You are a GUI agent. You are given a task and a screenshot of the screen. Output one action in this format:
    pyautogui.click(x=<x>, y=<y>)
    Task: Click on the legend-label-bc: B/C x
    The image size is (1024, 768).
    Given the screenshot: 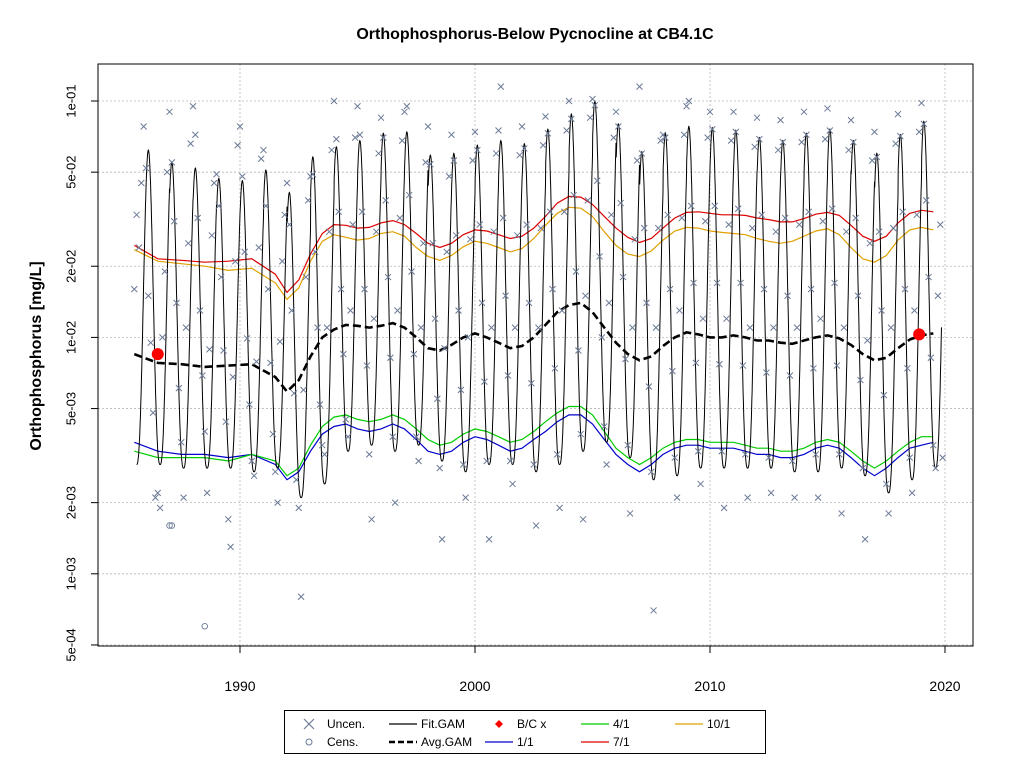 What is the action you would take?
    pyautogui.click(x=532, y=724)
    